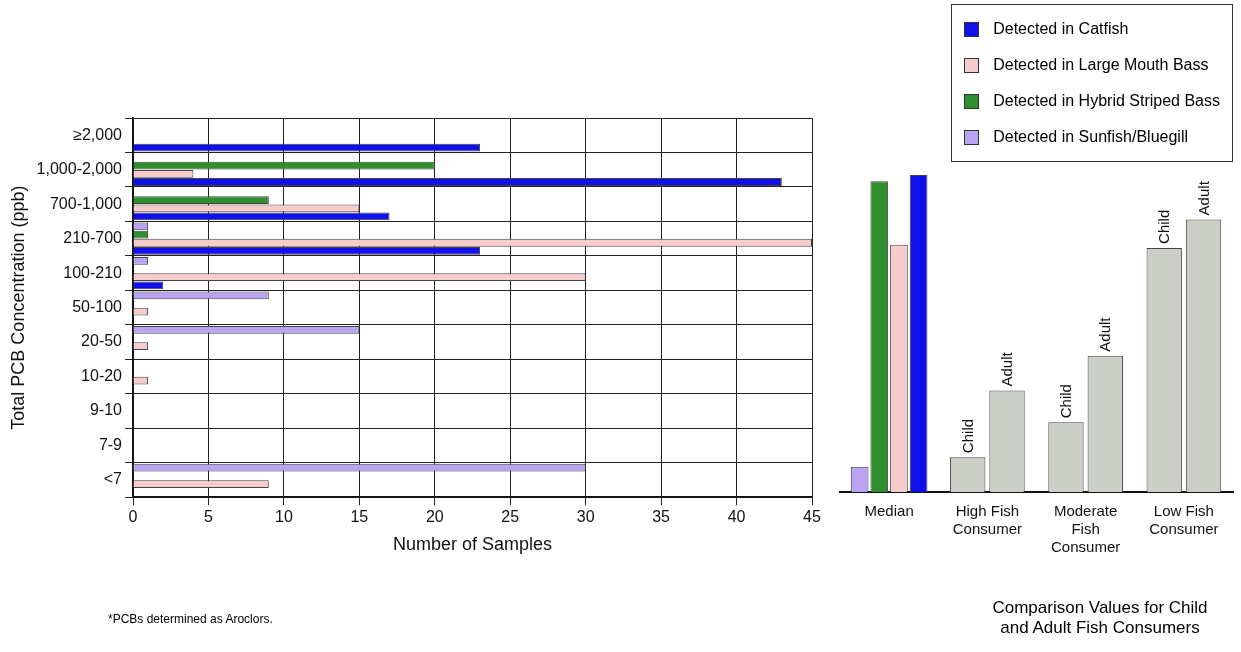 The height and width of the screenshot is (652, 1241). Describe the element at coordinates (472, 544) in the screenshot. I see `x-axis-title: Number of Samples` at that location.